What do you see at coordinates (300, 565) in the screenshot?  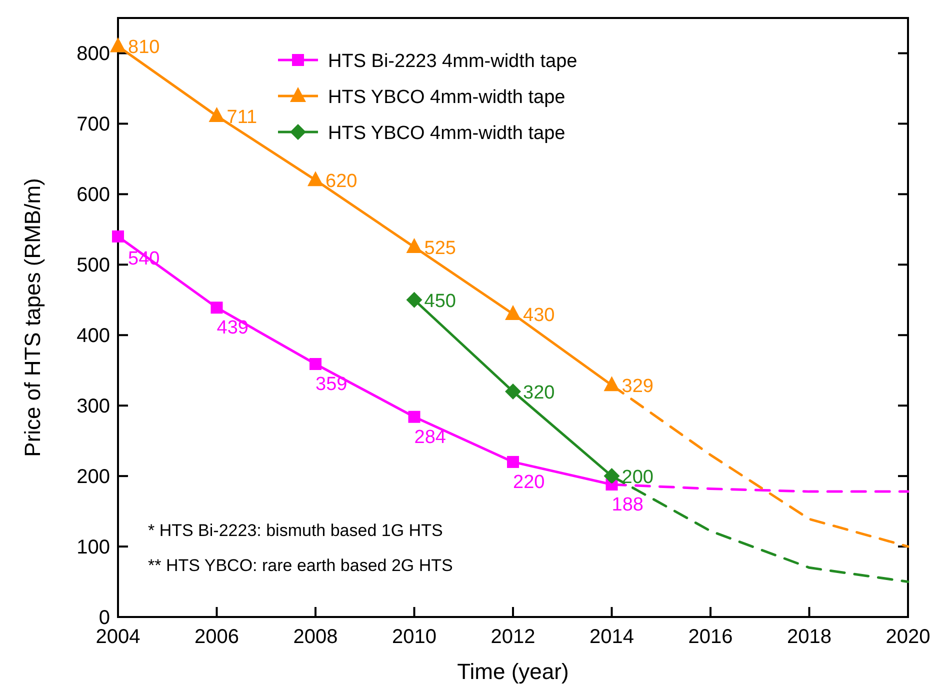 I see `annotation: ** HTS YBCO: rare earth based 2G HTS` at bounding box center [300, 565].